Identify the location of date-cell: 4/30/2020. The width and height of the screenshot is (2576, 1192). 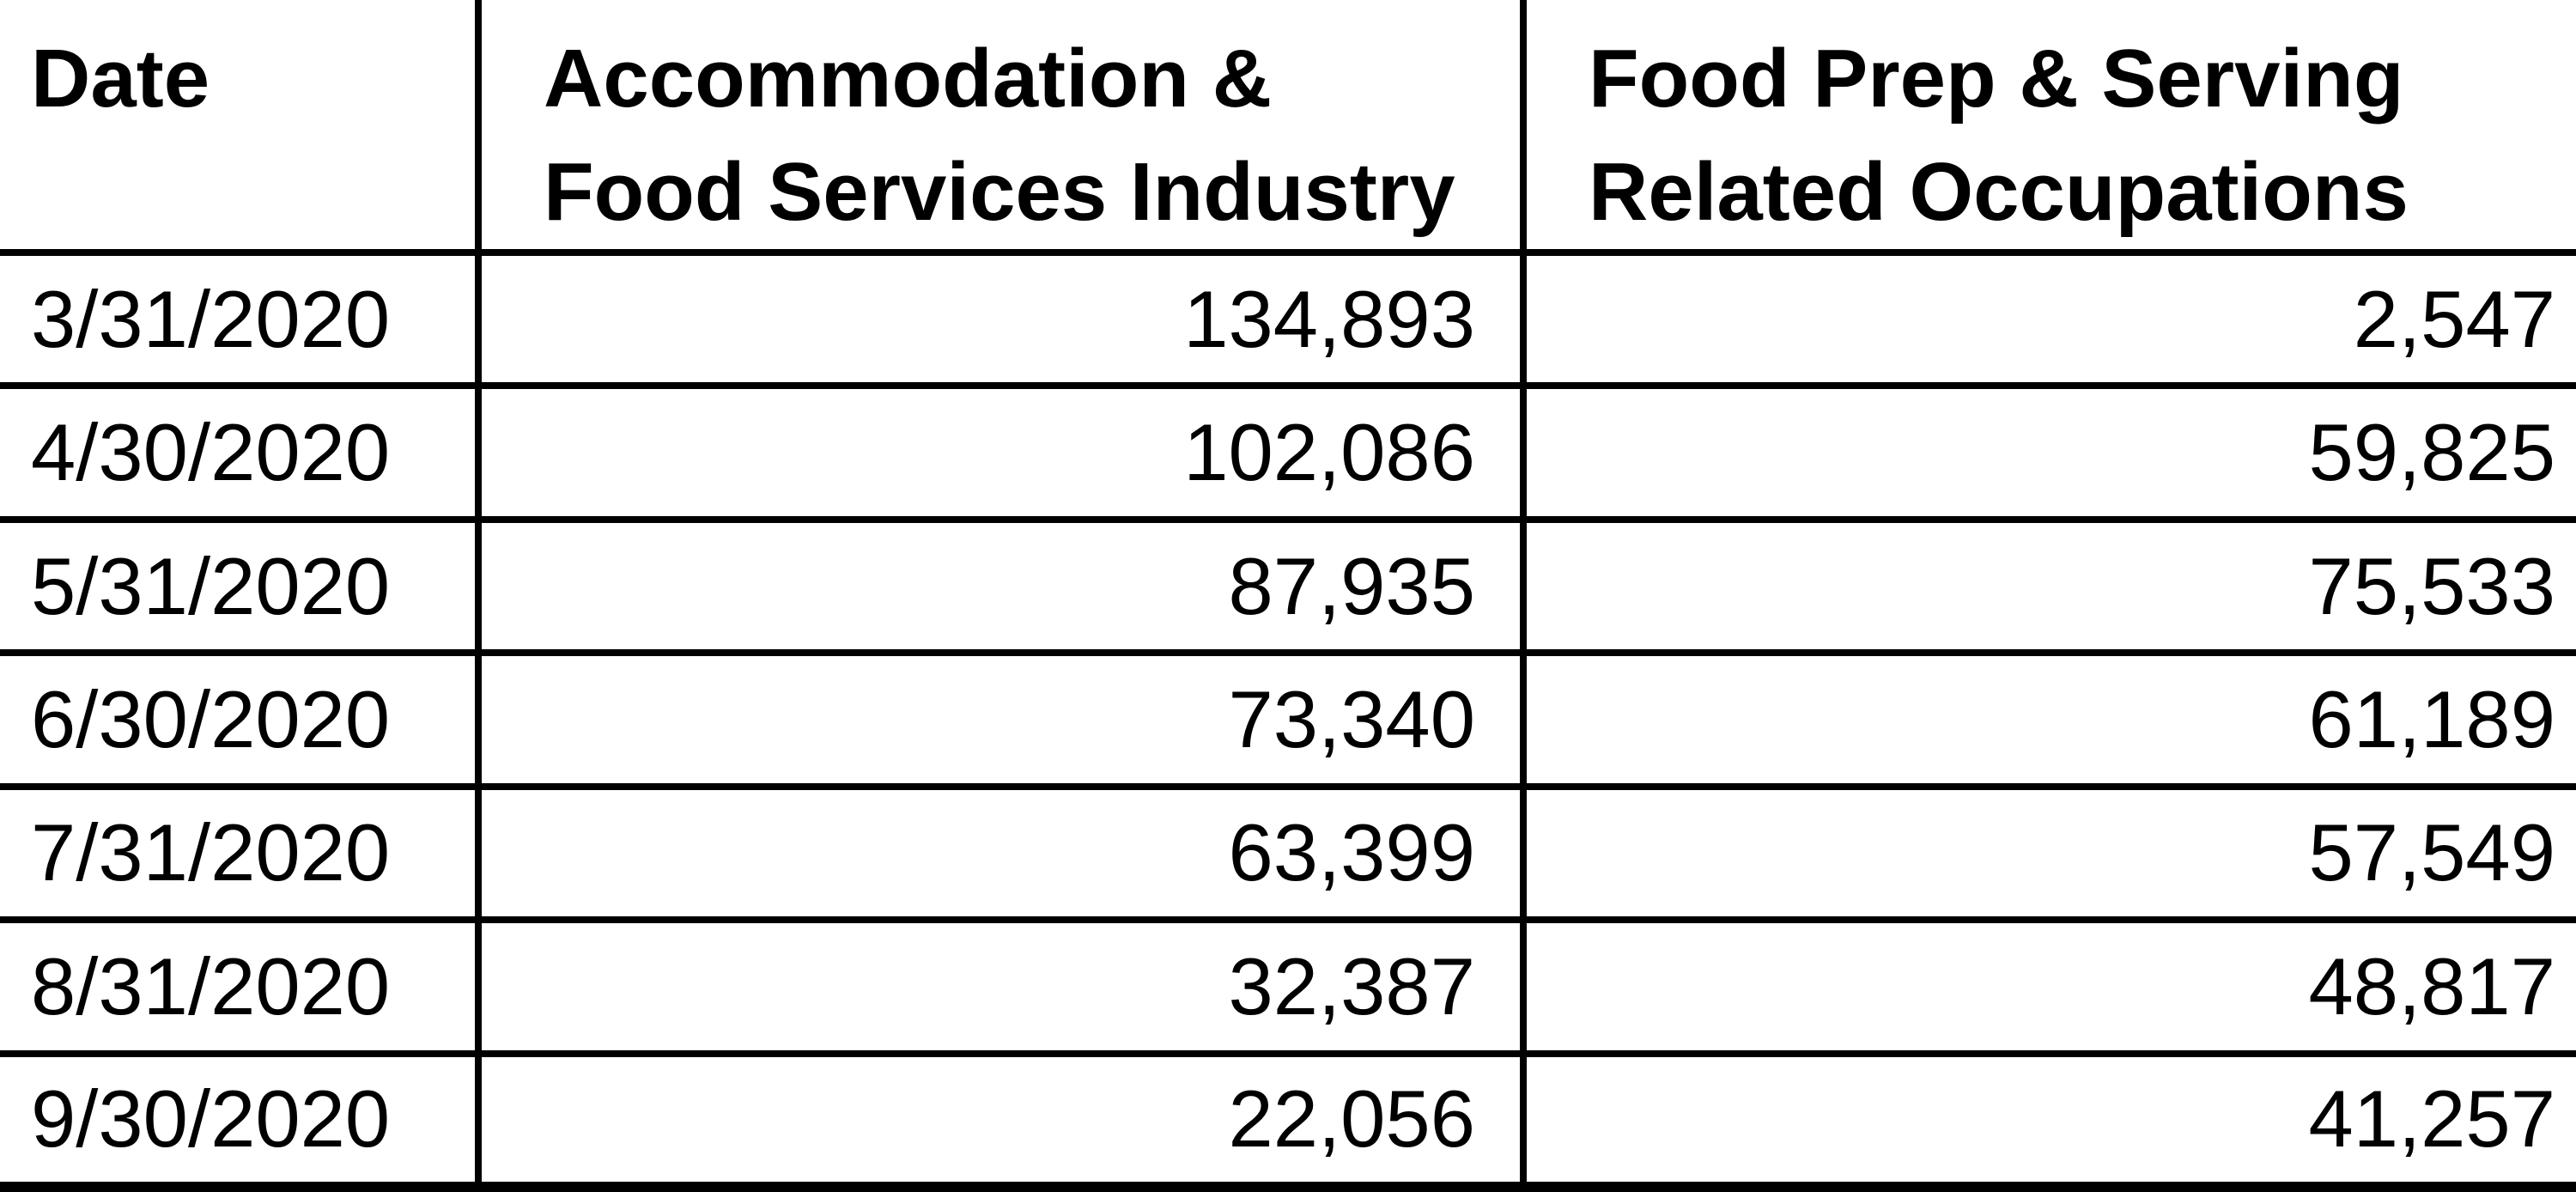
(241, 454).